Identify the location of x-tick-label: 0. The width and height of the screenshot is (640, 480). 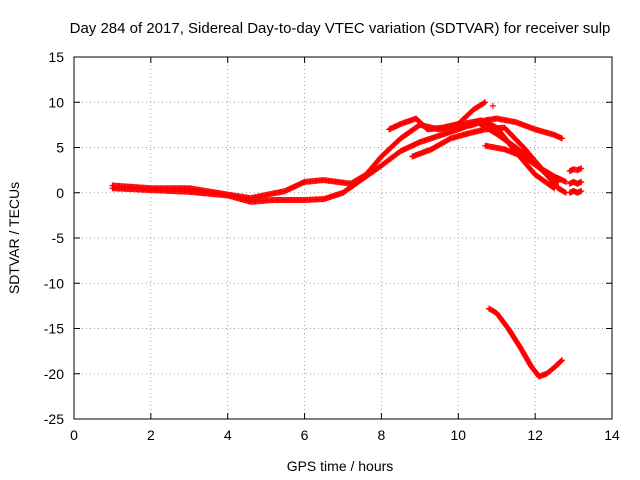
(74, 435).